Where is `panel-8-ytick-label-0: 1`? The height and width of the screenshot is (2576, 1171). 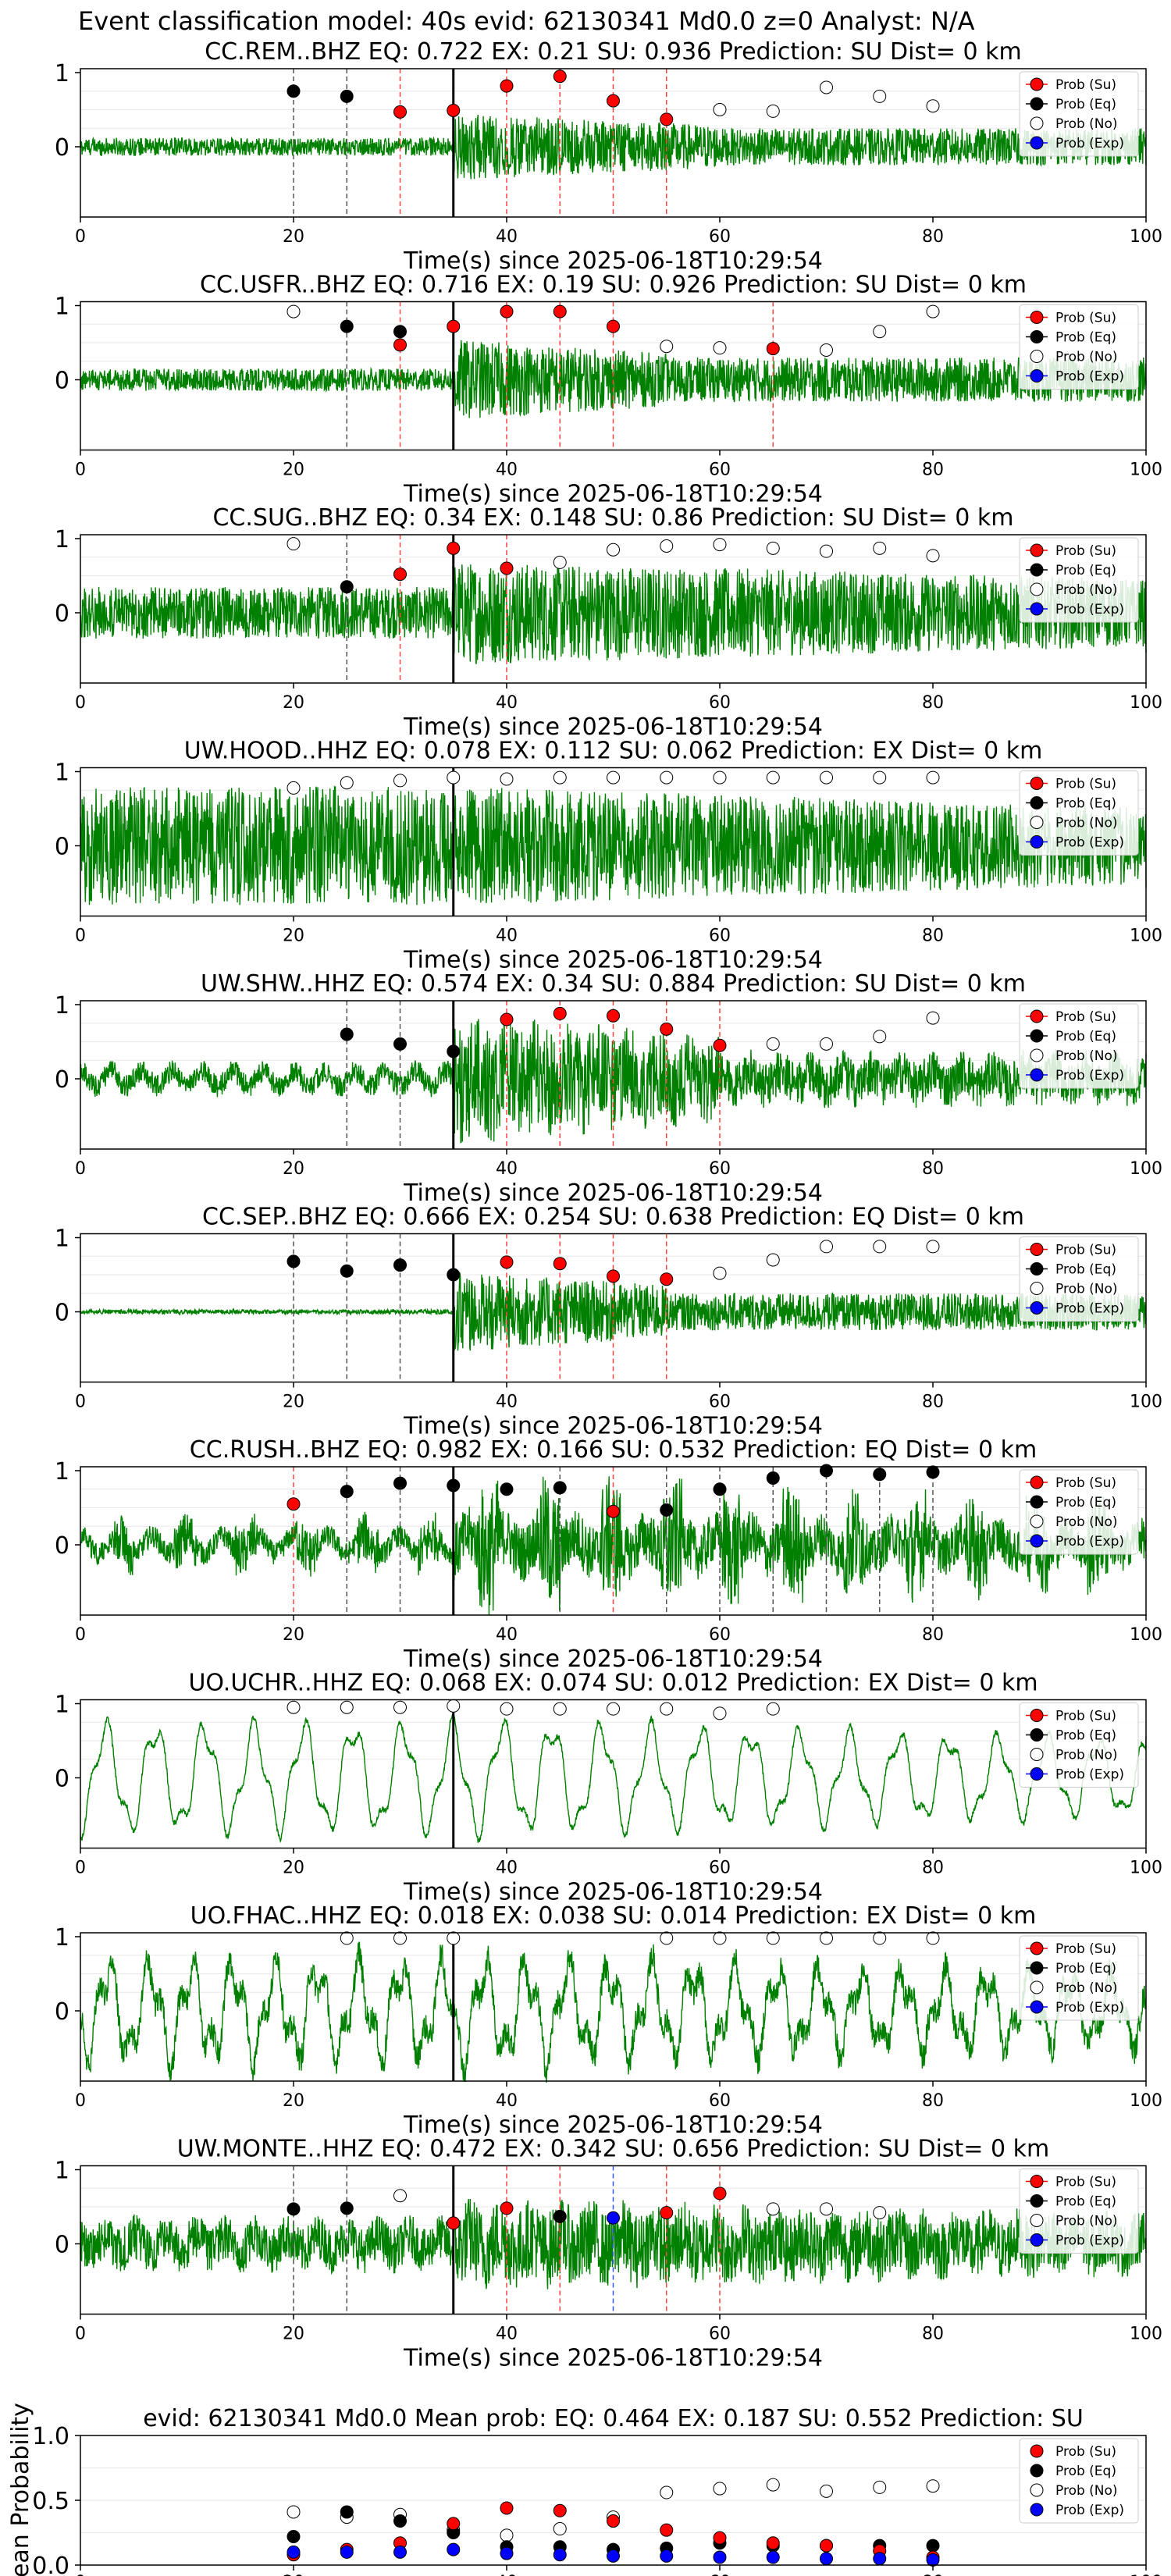
panel-8-ytick-label-0: 1 is located at coordinates (62, 1705).